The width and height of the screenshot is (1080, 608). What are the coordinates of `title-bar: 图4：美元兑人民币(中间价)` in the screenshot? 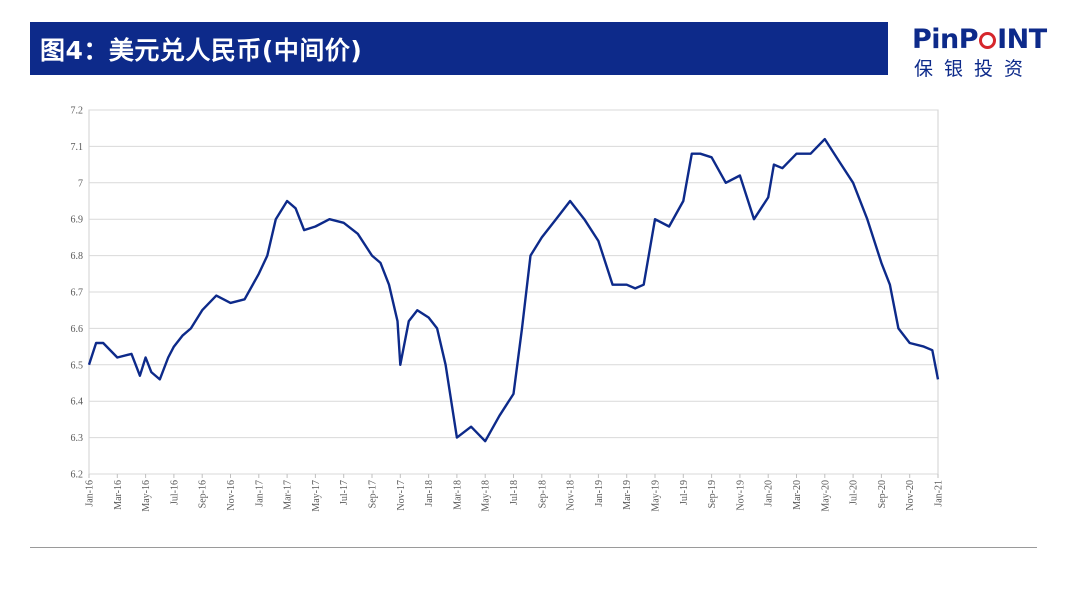 It's located at (459, 48).